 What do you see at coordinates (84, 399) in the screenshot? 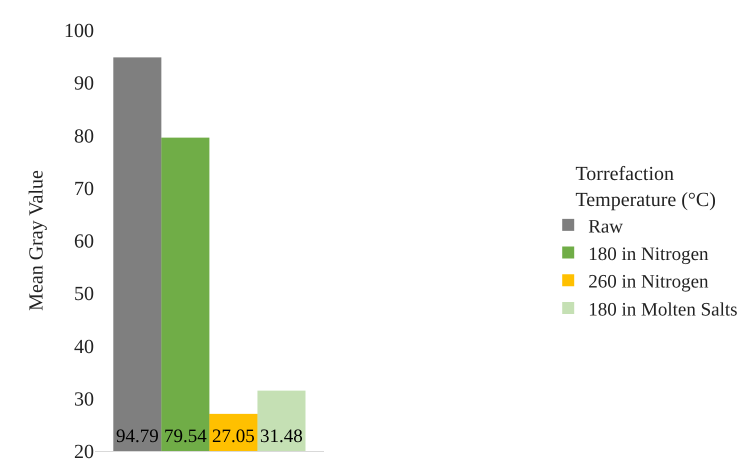
I see `y-tick-label: 30` at bounding box center [84, 399].